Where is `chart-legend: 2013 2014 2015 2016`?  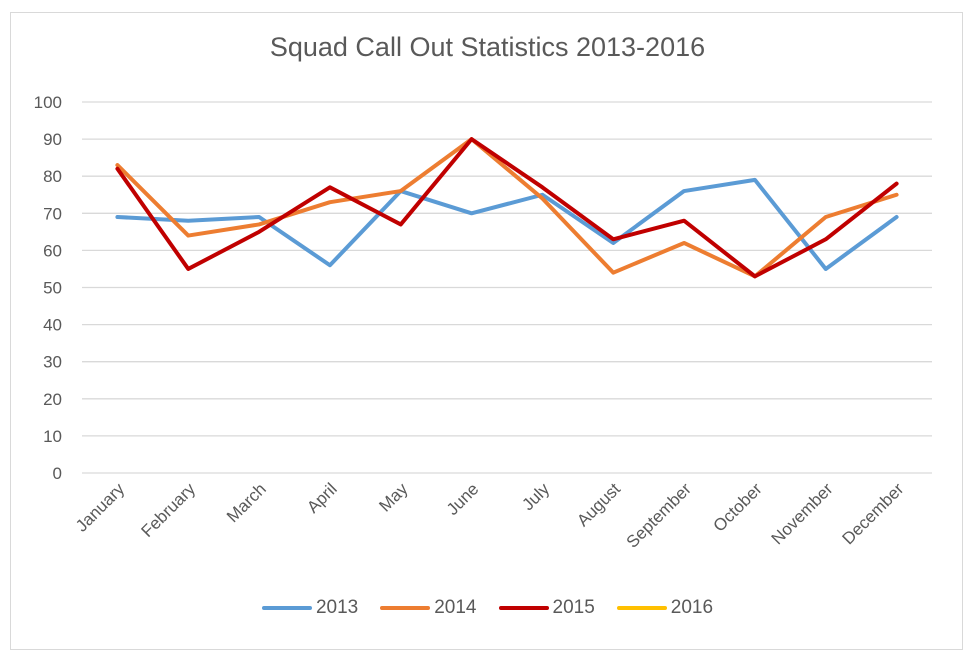 chart-legend: 2013 2014 2015 2016 is located at coordinates (487, 608).